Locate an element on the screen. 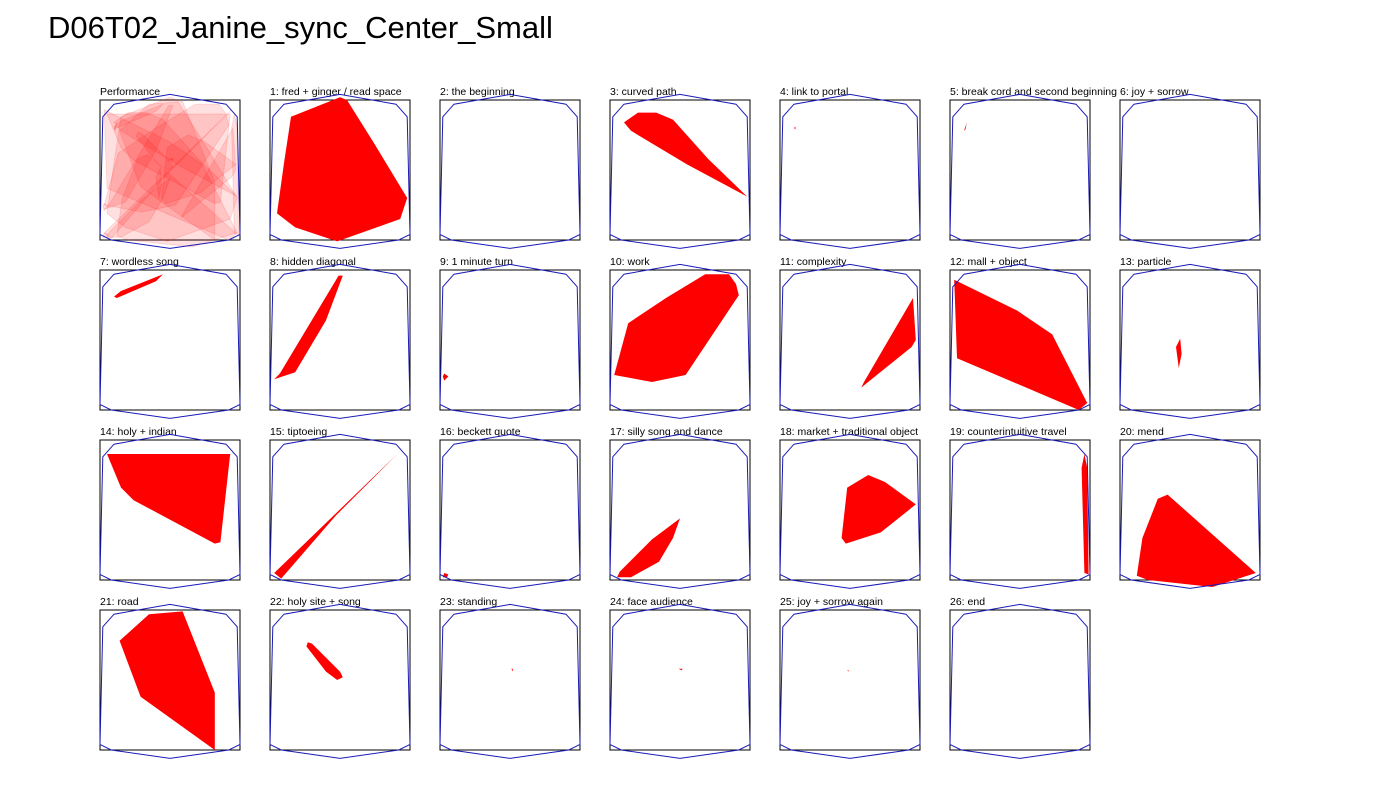 The image size is (1400, 800). panel-section-13: 13: particle is located at coordinates (1190, 337).